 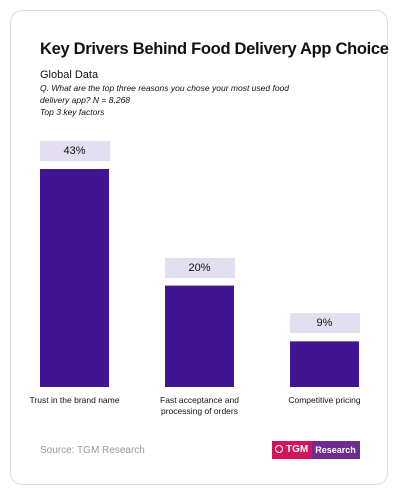 I want to click on x-tick-label: Fast acceptance and processing of orders, so click(x=199, y=405).